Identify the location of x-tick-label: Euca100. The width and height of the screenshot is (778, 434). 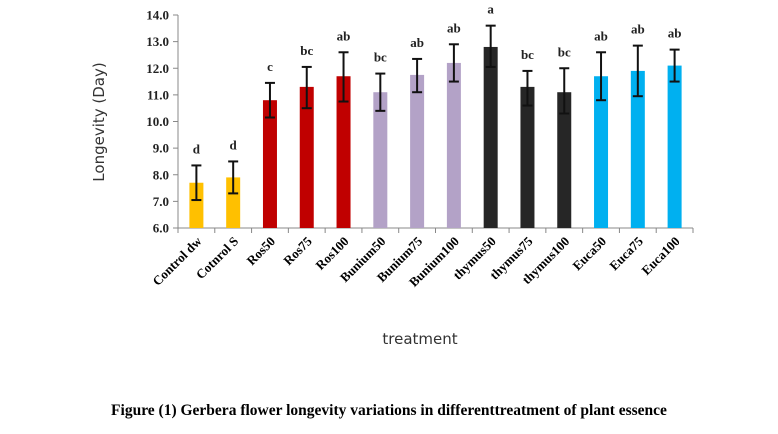
(660, 256).